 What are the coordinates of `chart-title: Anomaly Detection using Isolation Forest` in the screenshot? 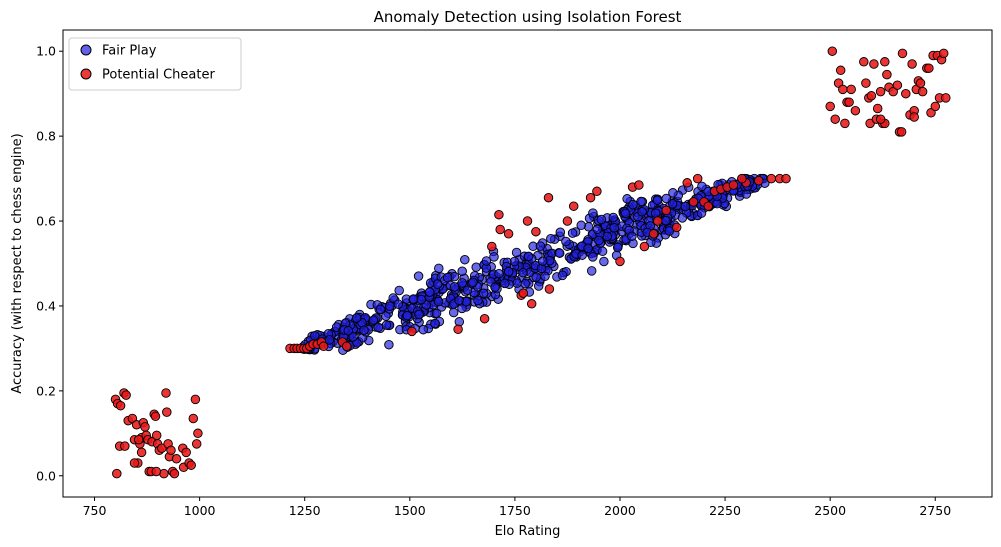 It's located at (528, 17).